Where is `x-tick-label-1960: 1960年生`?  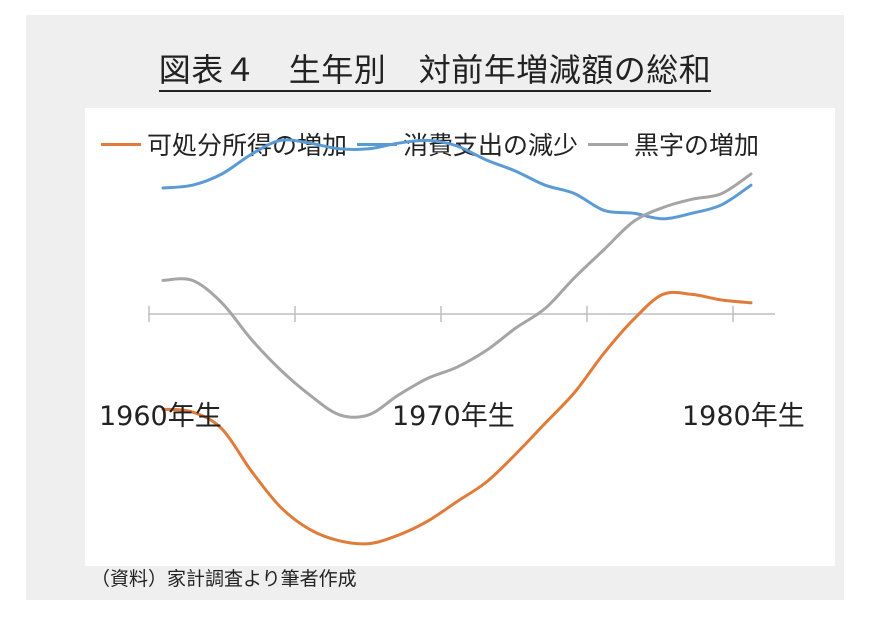
x-tick-label-1960: 1960年生 is located at coordinates (160, 416).